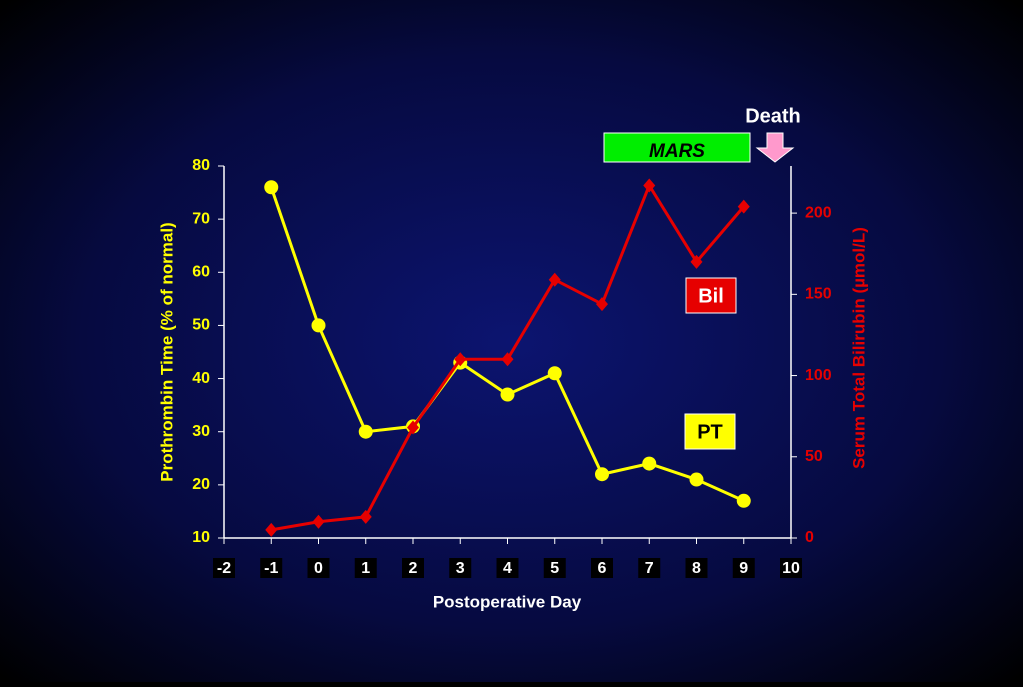 The image size is (1023, 687). Describe the element at coordinates (814, 456) in the screenshot. I see `y2-tick-label: 50` at that location.